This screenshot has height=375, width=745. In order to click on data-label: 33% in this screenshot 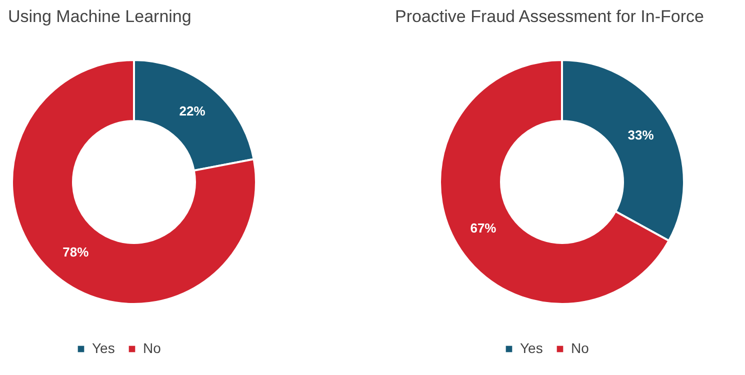, I will do `click(641, 134)`.